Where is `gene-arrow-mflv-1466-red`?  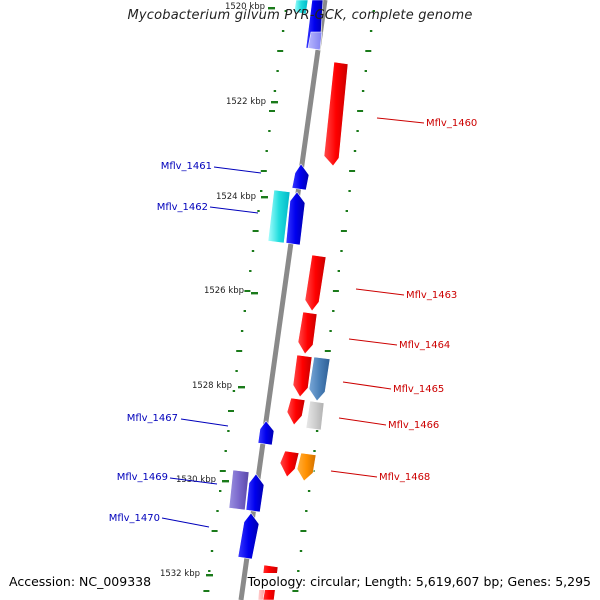 gene-arrow-mflv-1466-red is located at coordinates (296, 411).